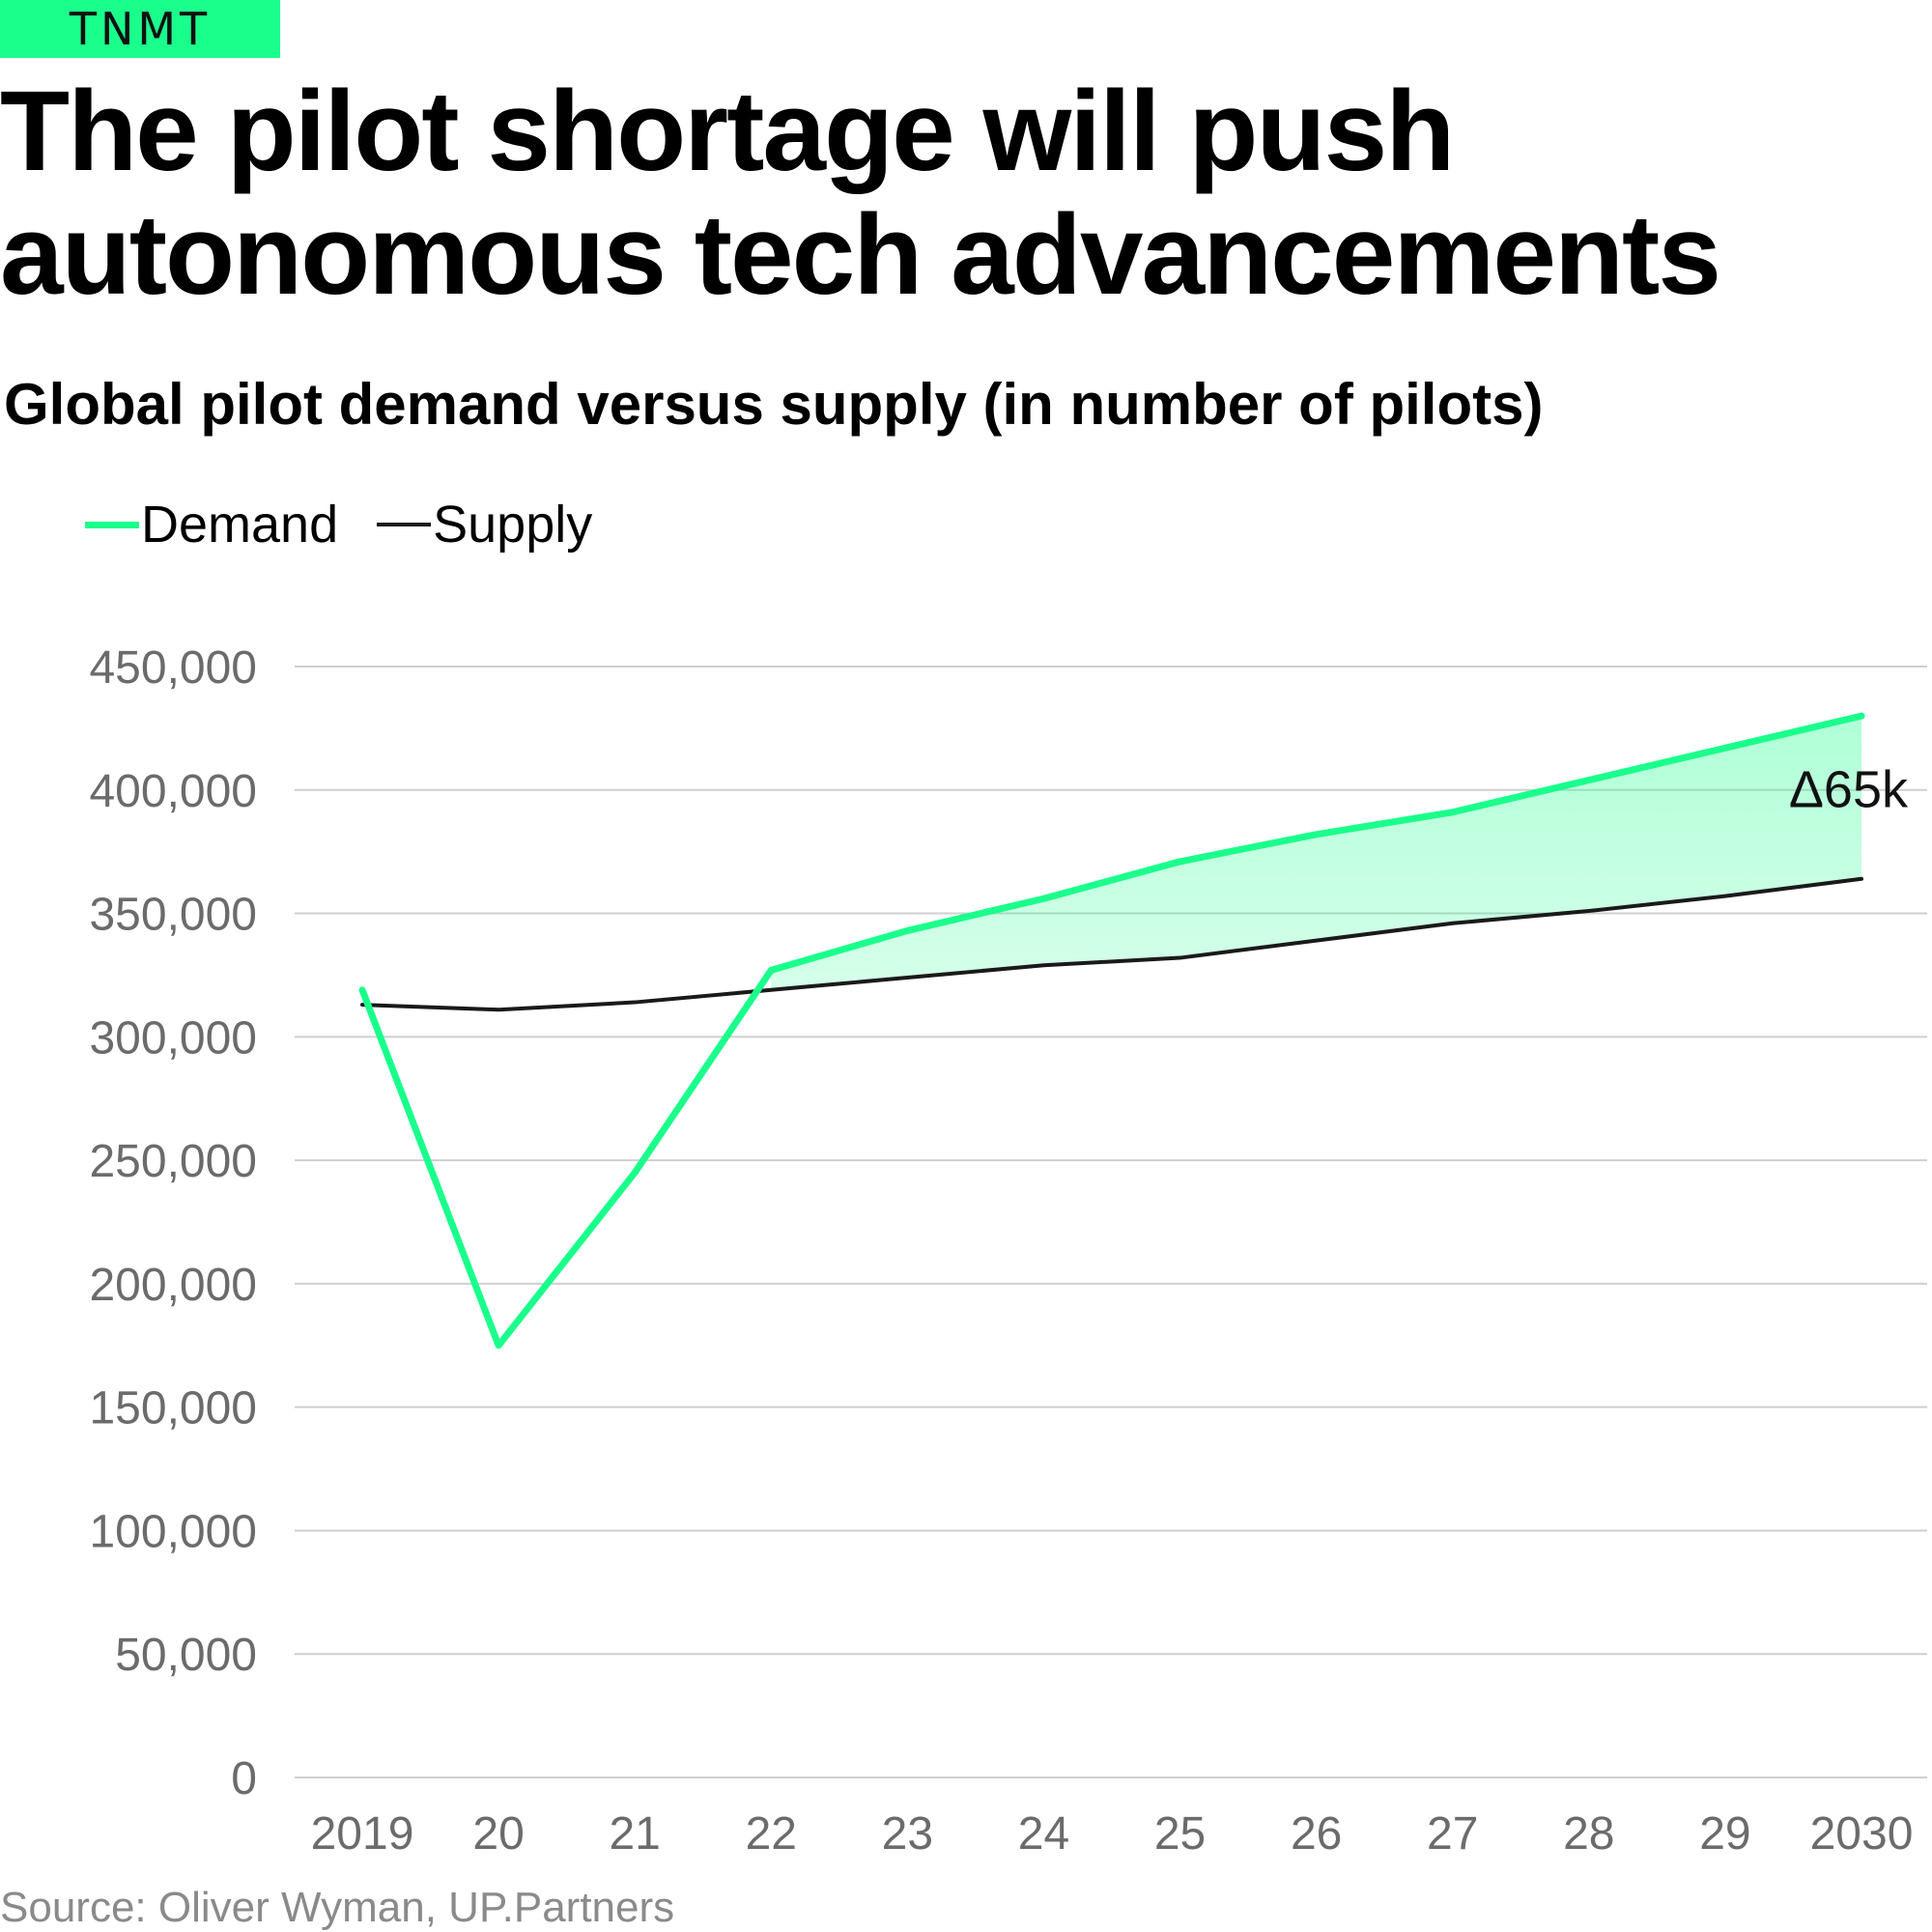 The width and height of the screenshot is (1932, 1932). I want to click on legend-label-supply: Supply, so click(513, 525).